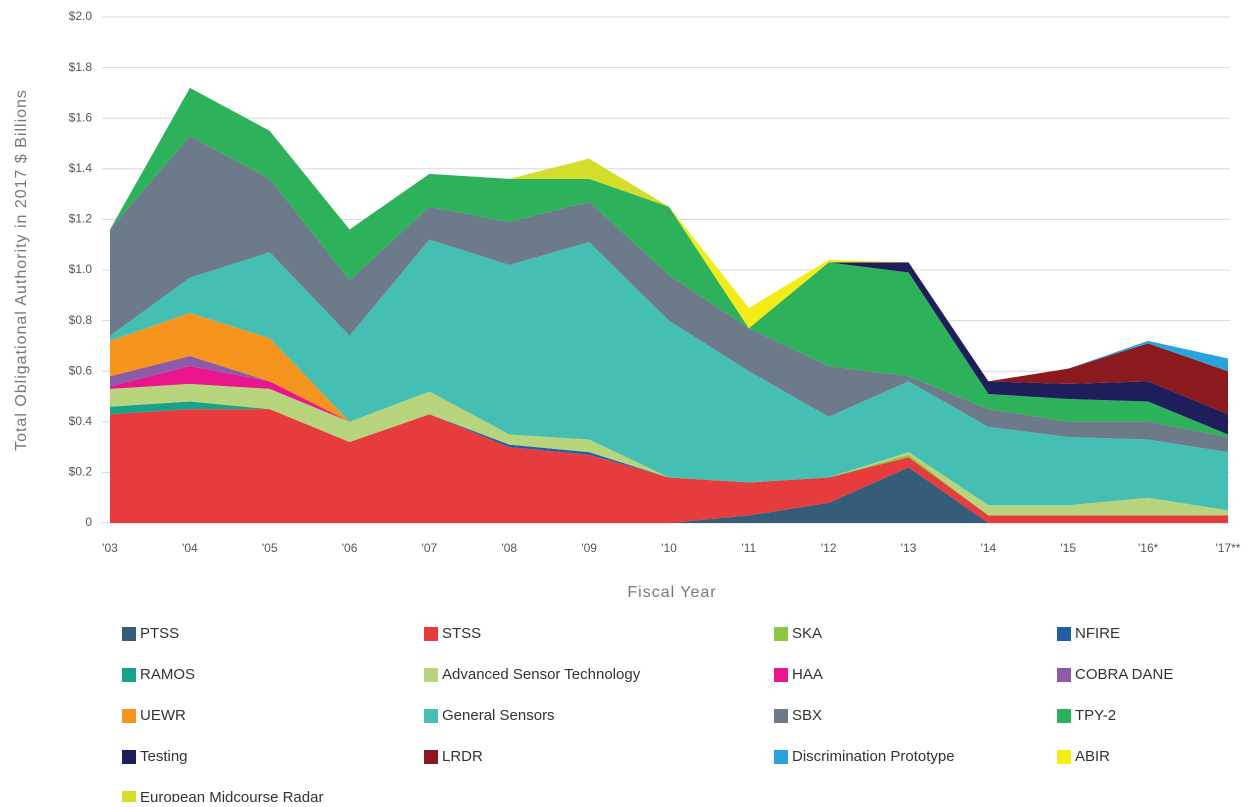 This screenshot has height=807, width=1248. What do you see at coordinates (81, 67) in the screenshot?
I see `y-tick-label: $1.8` at bounding box center [81, 67].